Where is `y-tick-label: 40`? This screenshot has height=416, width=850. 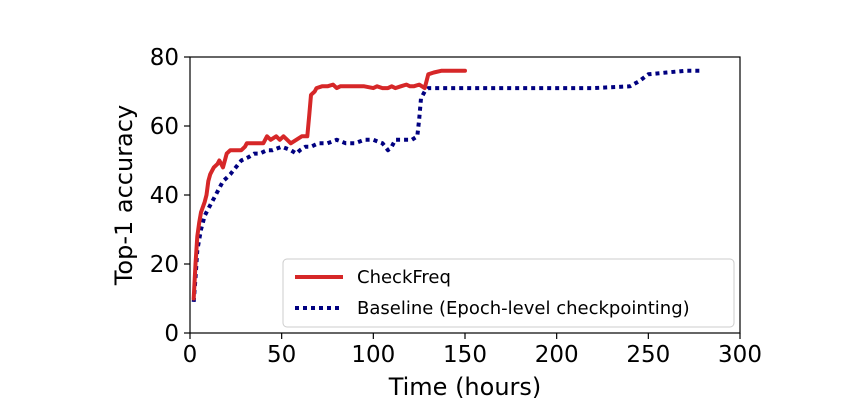 y-tick-label: 40 is located at coordinates (164, 196).